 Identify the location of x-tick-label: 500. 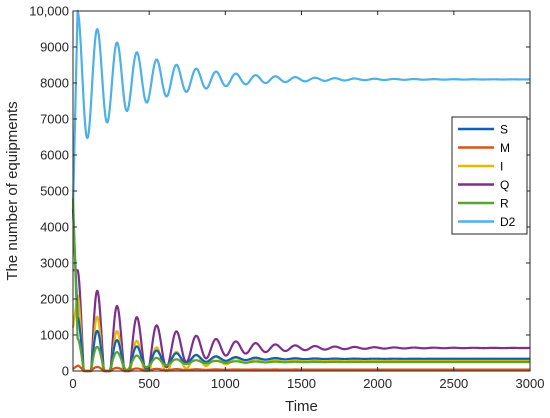
(149, 383).